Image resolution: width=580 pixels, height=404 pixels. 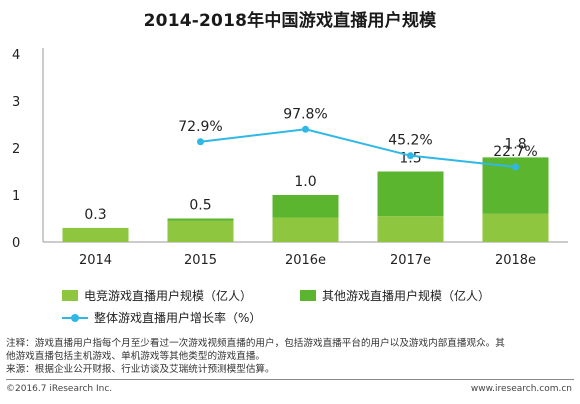 I want to click on note-line: 他游戏直播包括主机游戏、单机游戏等其他类型的游戏直播。, so click(x=136, y=356).